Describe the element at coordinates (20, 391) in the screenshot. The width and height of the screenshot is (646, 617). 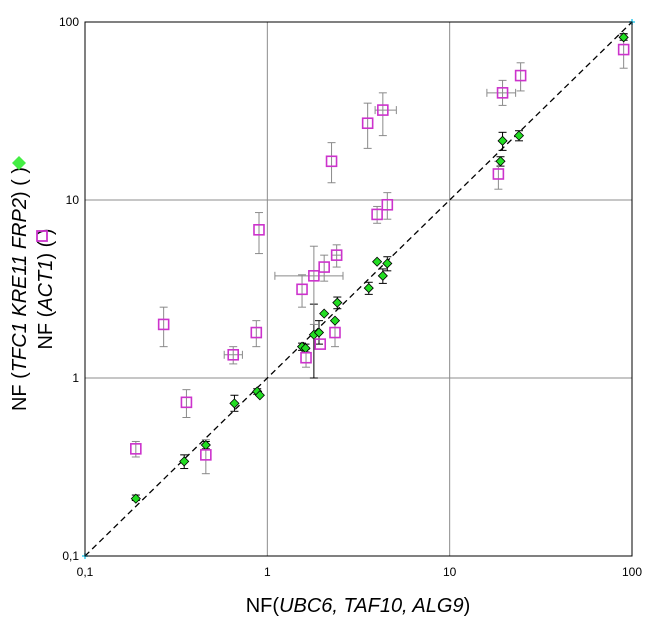
I see `y-axis-title-1-prefix: NF (` at that location.